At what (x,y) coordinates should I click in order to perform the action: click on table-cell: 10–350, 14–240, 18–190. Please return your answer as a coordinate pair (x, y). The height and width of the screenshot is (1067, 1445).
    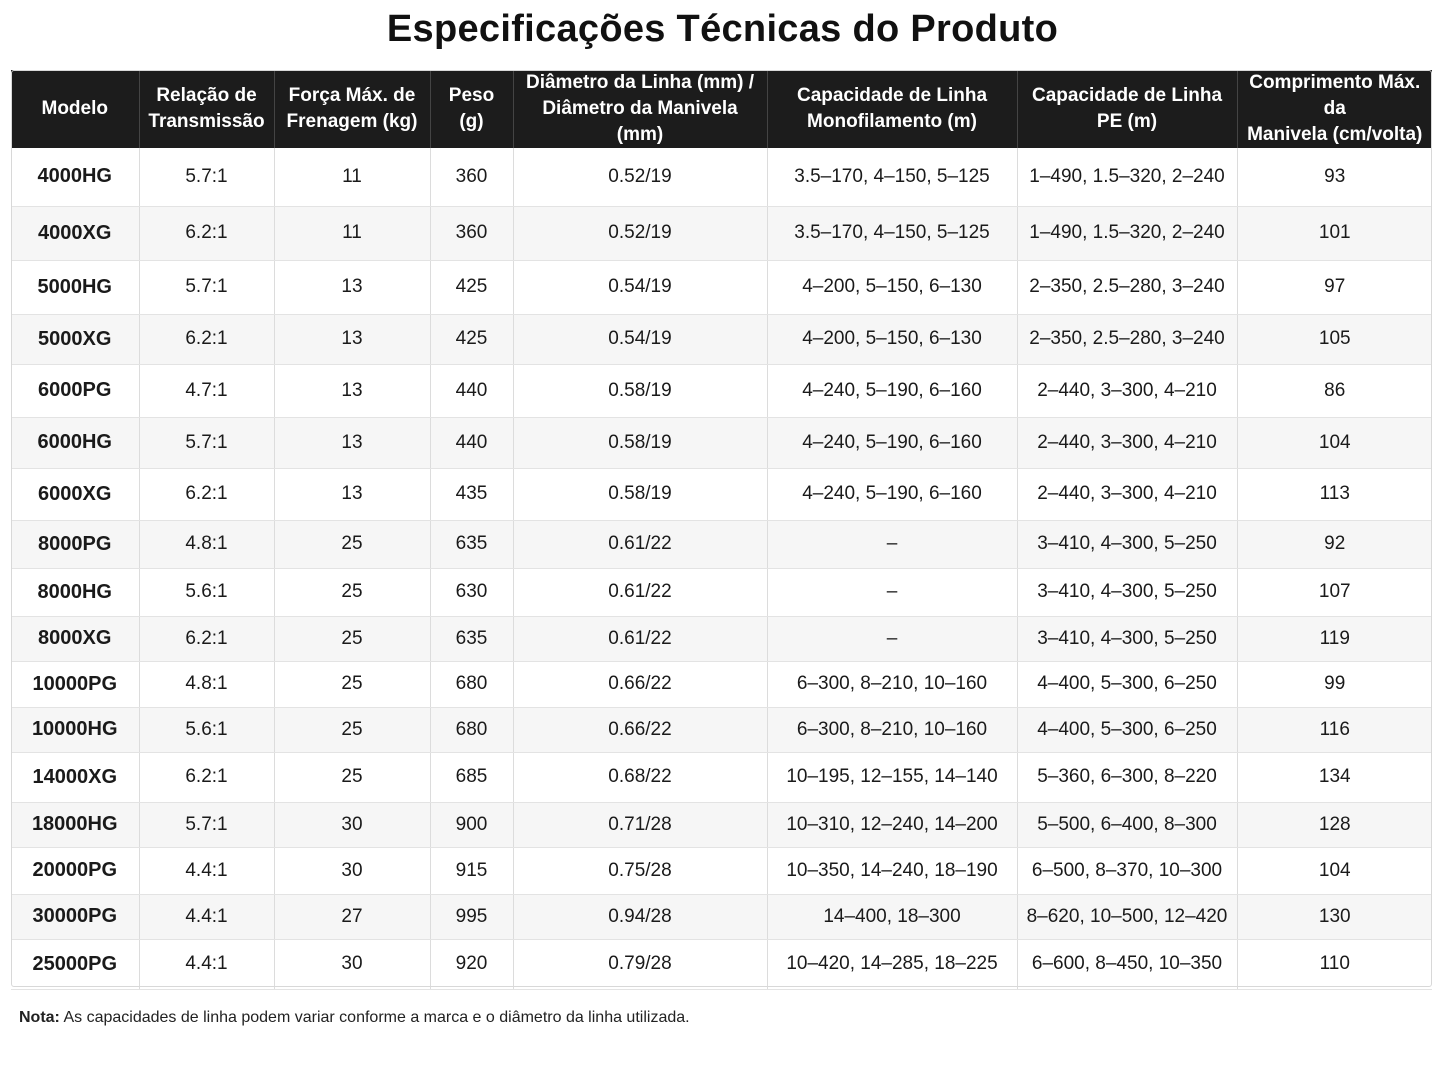
    Looking at the image, I should click on (892, 871).